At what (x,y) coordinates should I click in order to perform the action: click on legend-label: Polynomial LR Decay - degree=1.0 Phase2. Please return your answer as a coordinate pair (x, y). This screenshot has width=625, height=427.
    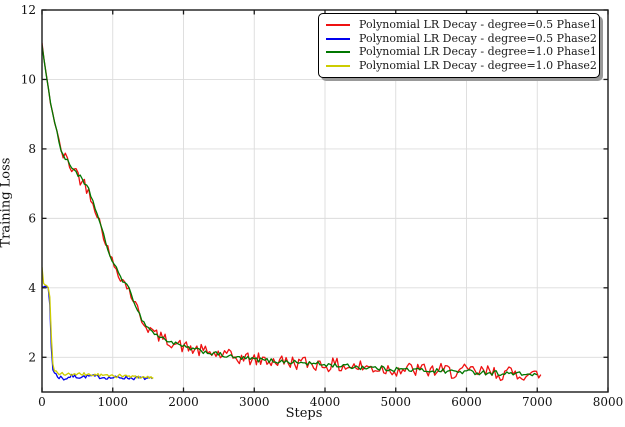
    Looking at the image, I should click on (478, 66).